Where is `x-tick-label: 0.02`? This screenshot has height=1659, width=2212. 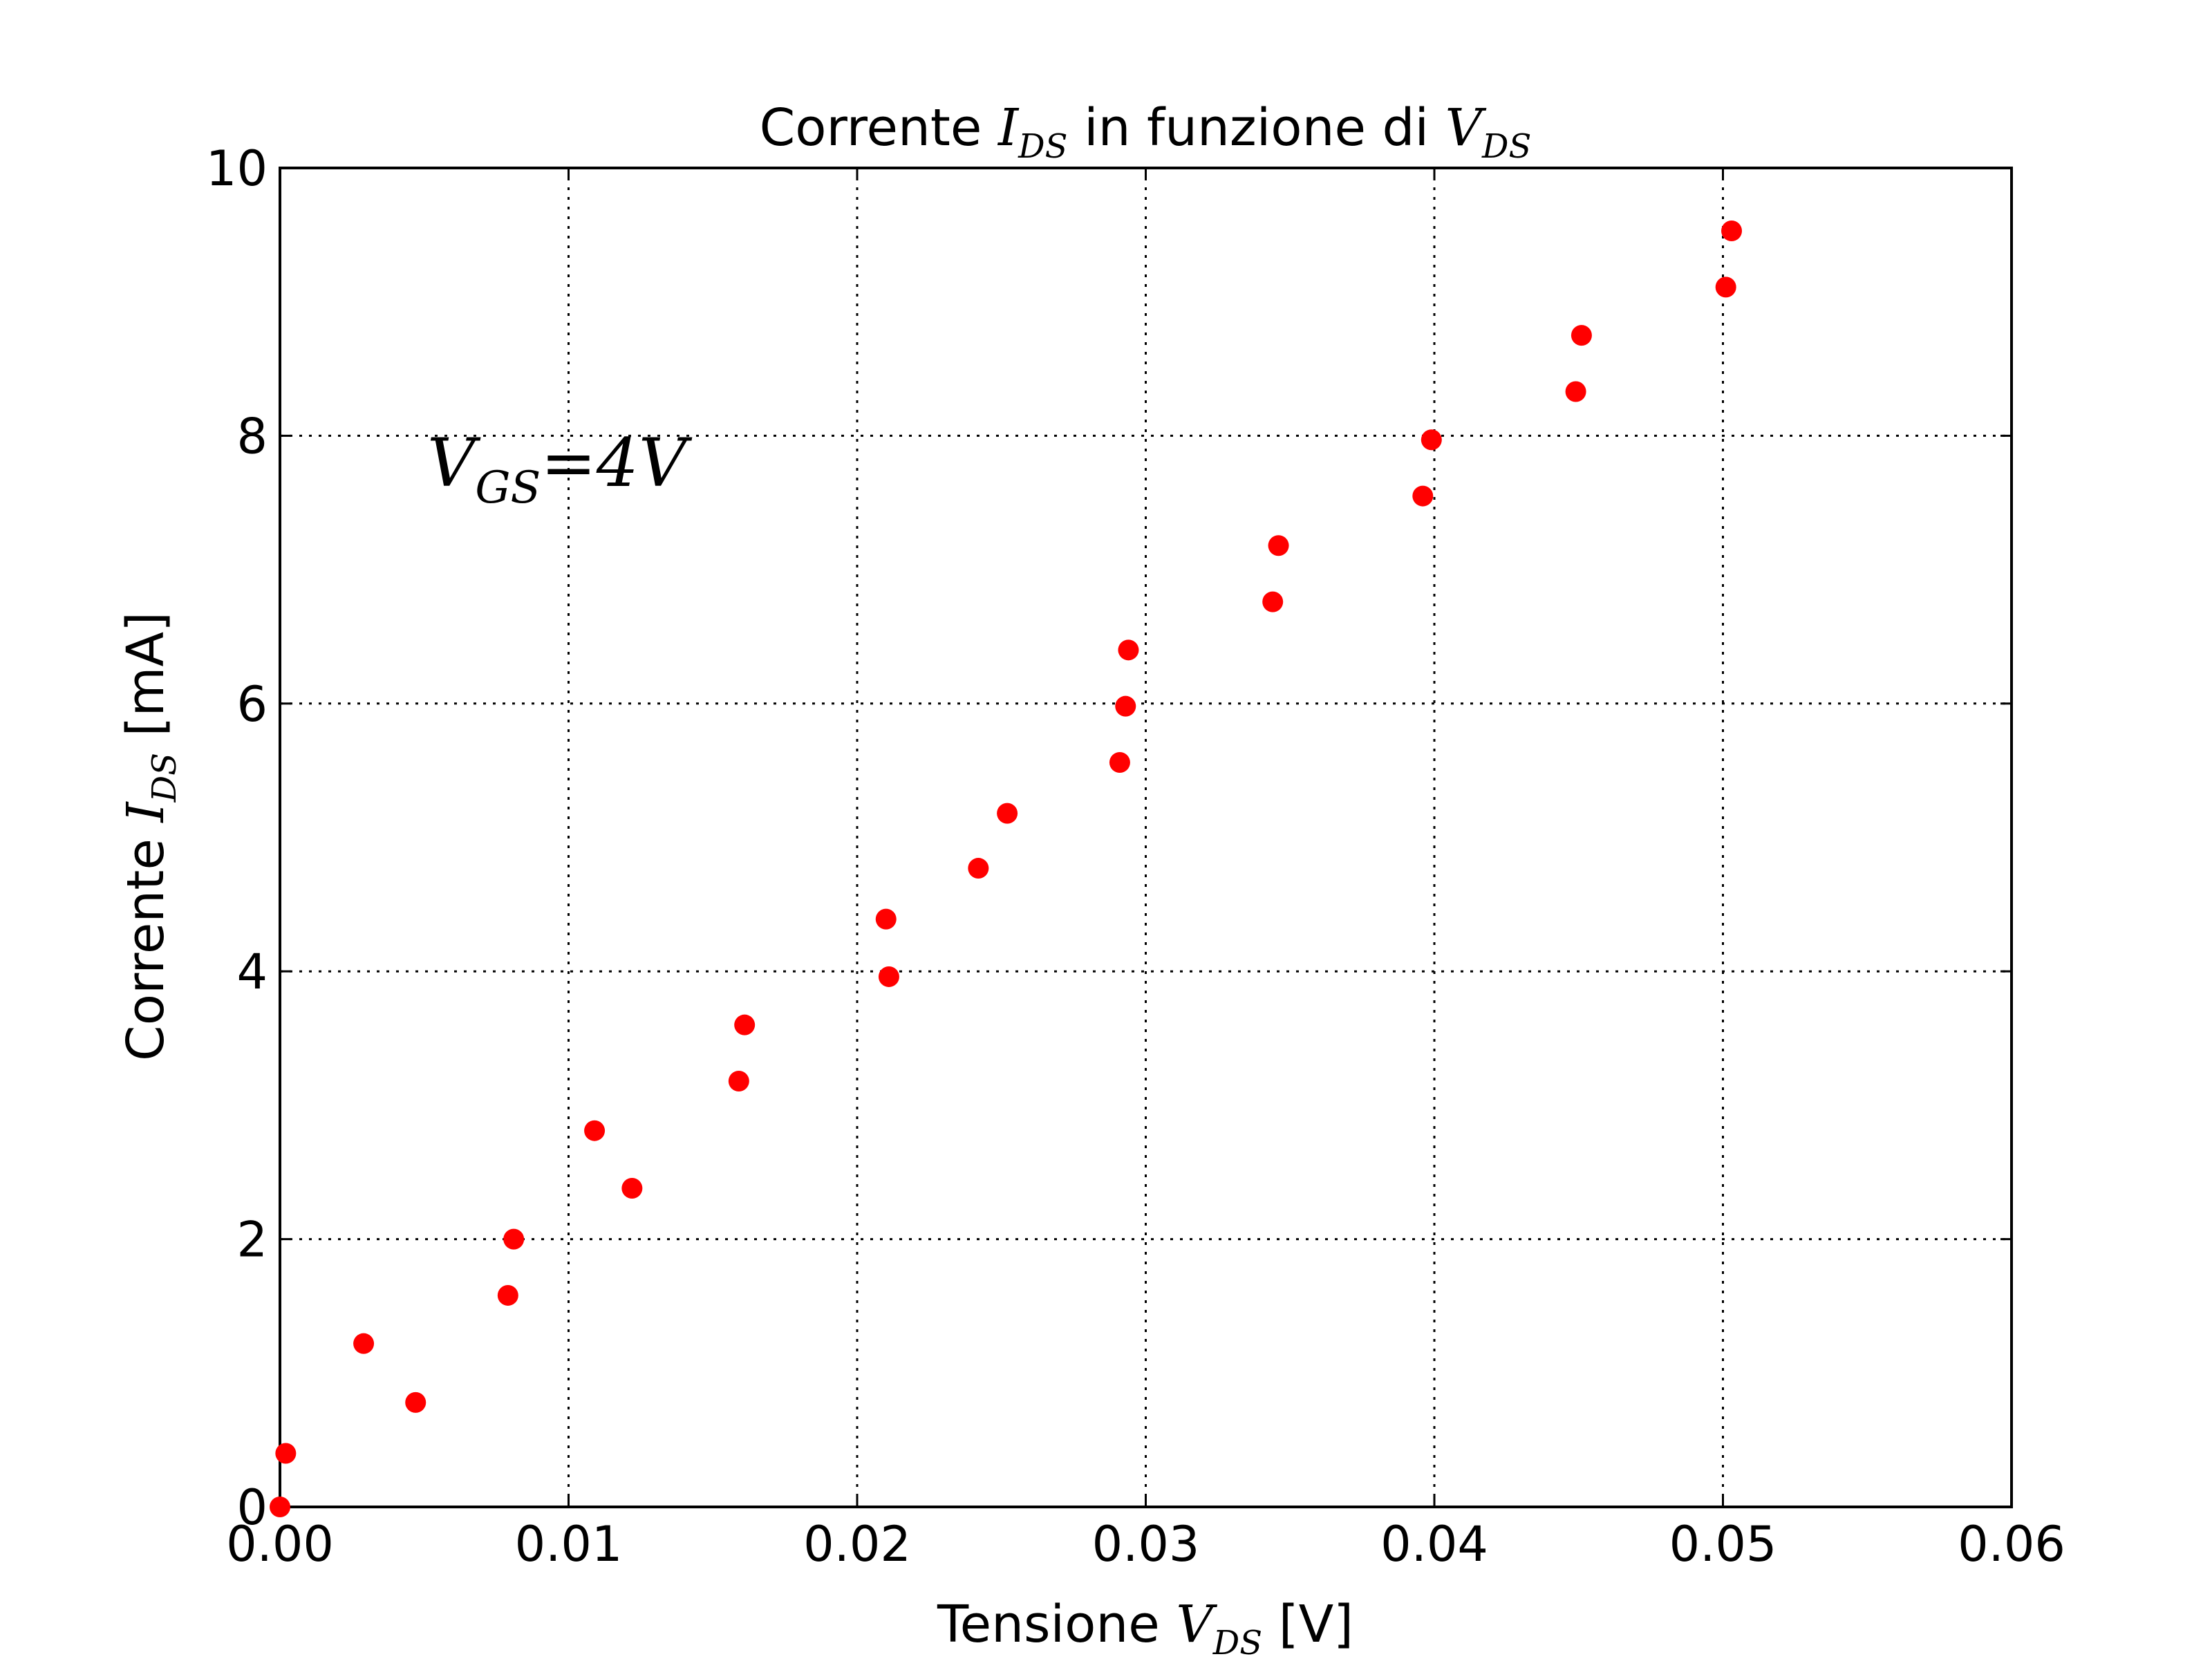
x-tick-label: 0.02 is located at coordinates (857, 1544).